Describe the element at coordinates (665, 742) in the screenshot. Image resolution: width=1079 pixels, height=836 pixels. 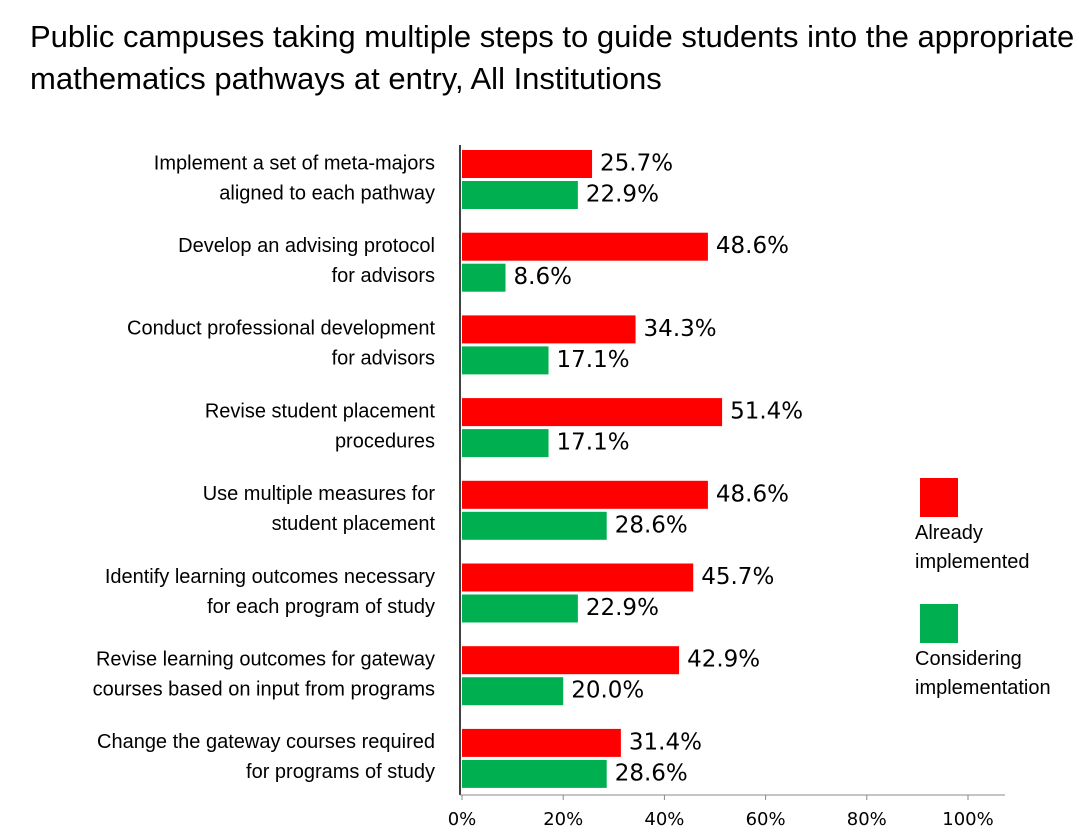
I see `value-label: 31.4%` at that location.